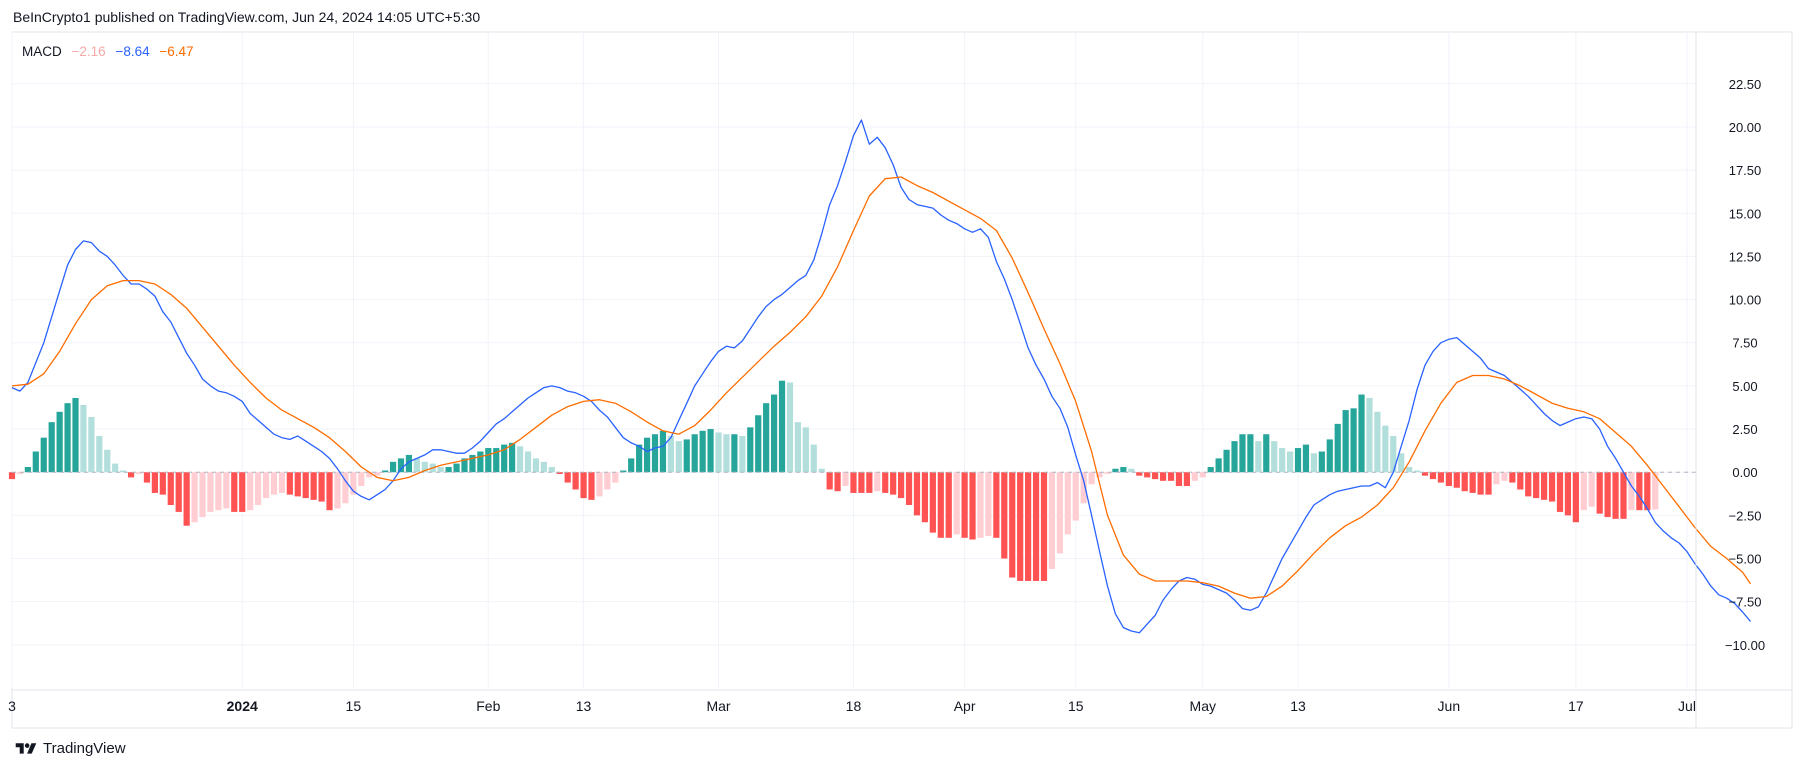  I want to click on y-tick-label: 0.00, so click(1744, 472).